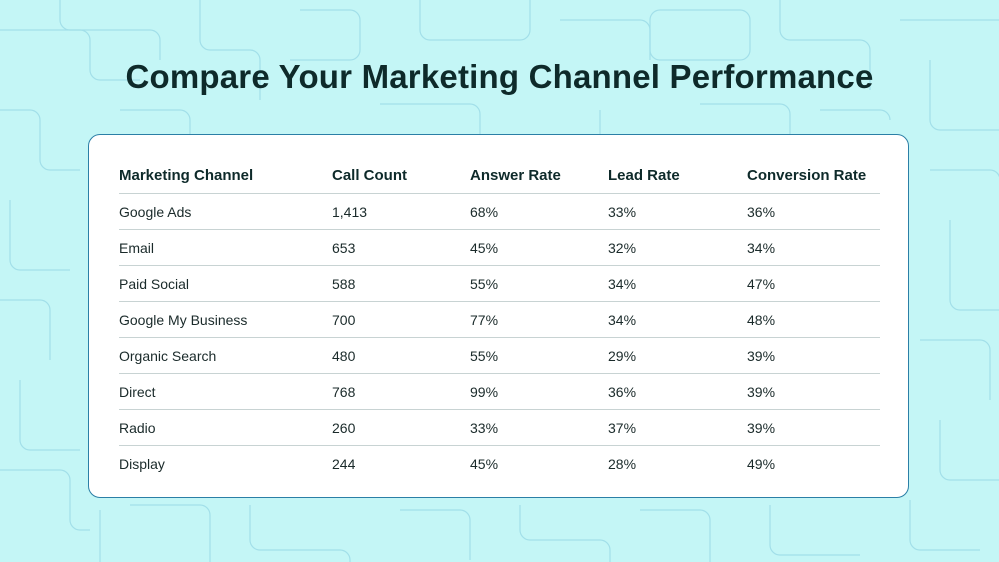 The width and height of the screenshot is (999, 562). I want to click on column-header-conversion-rate: Conversion Rate, so click(813, 175).